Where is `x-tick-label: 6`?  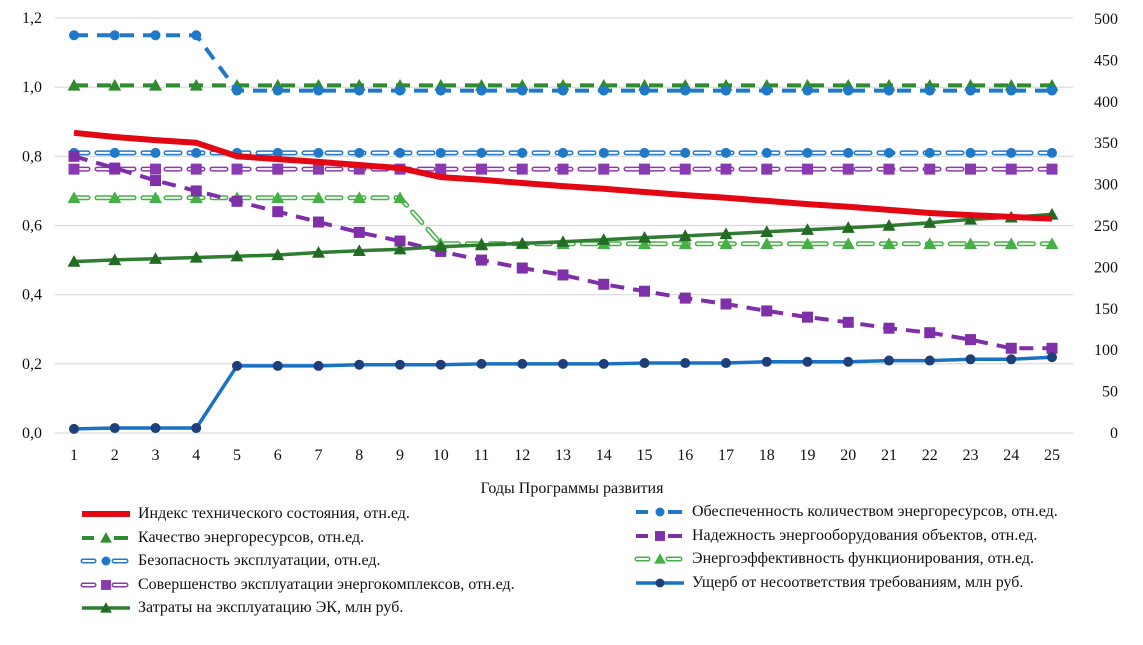 x-tick-label: 6 is located at coordinates (278, 455).